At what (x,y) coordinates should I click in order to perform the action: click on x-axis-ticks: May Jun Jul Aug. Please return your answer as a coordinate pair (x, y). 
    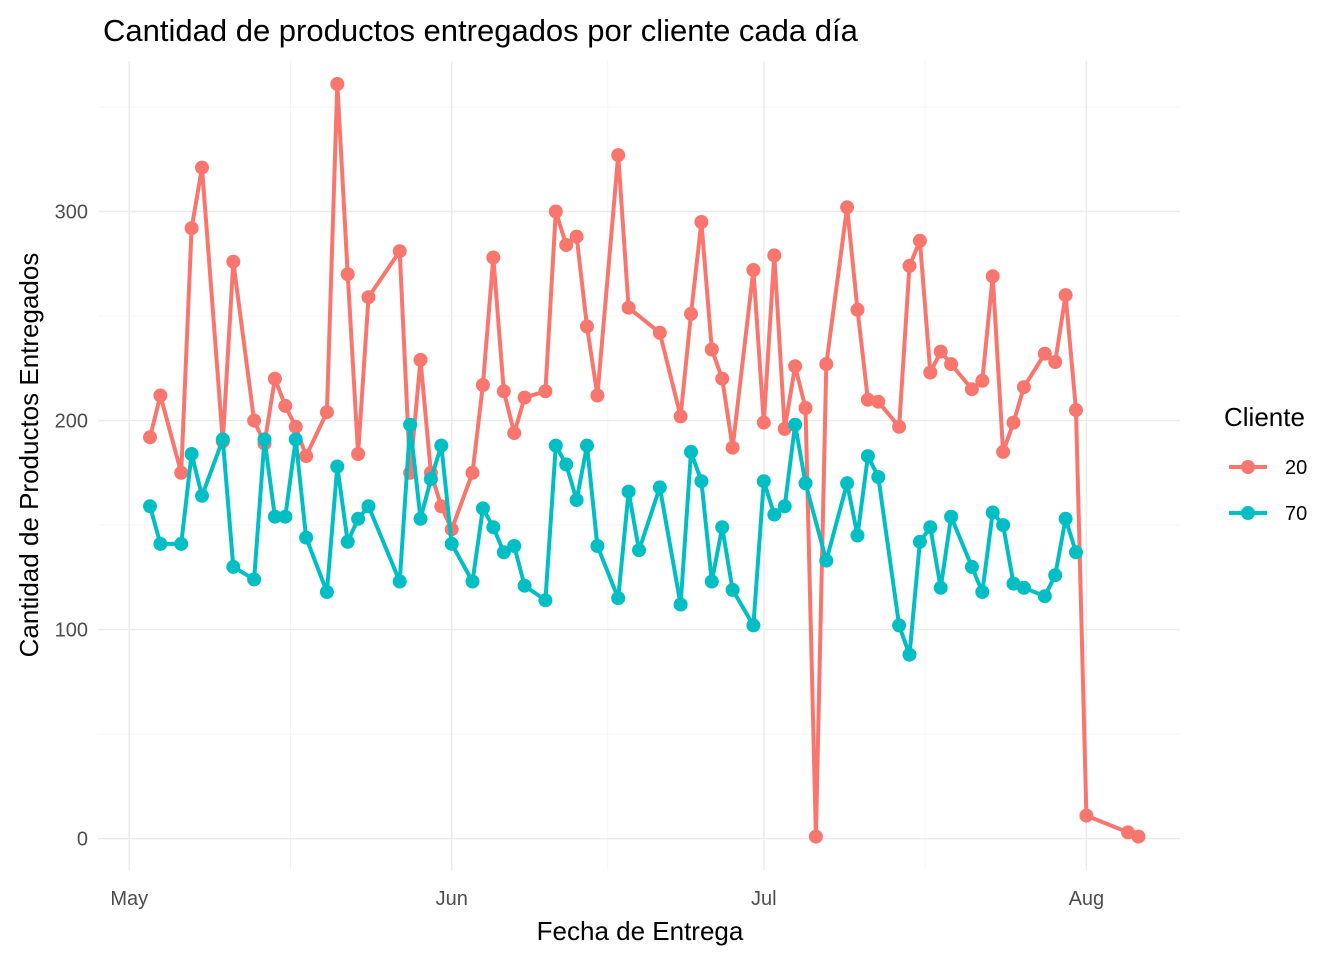
    Looking at the image, I should click on (607, 899).